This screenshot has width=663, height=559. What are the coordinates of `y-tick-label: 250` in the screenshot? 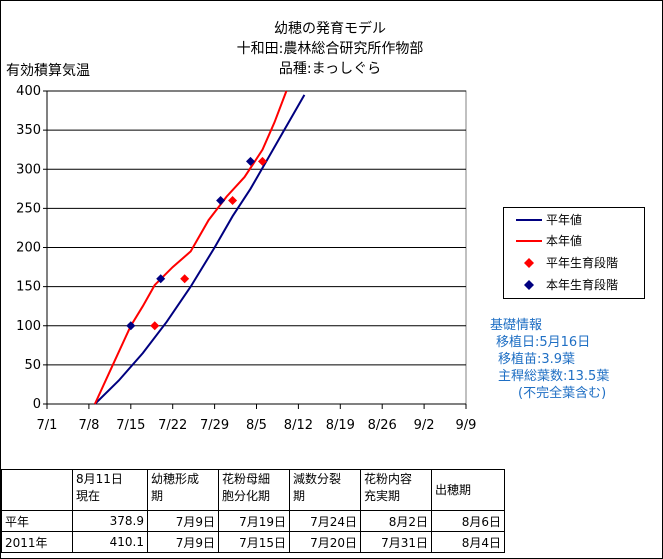 It's located at (28, 208).